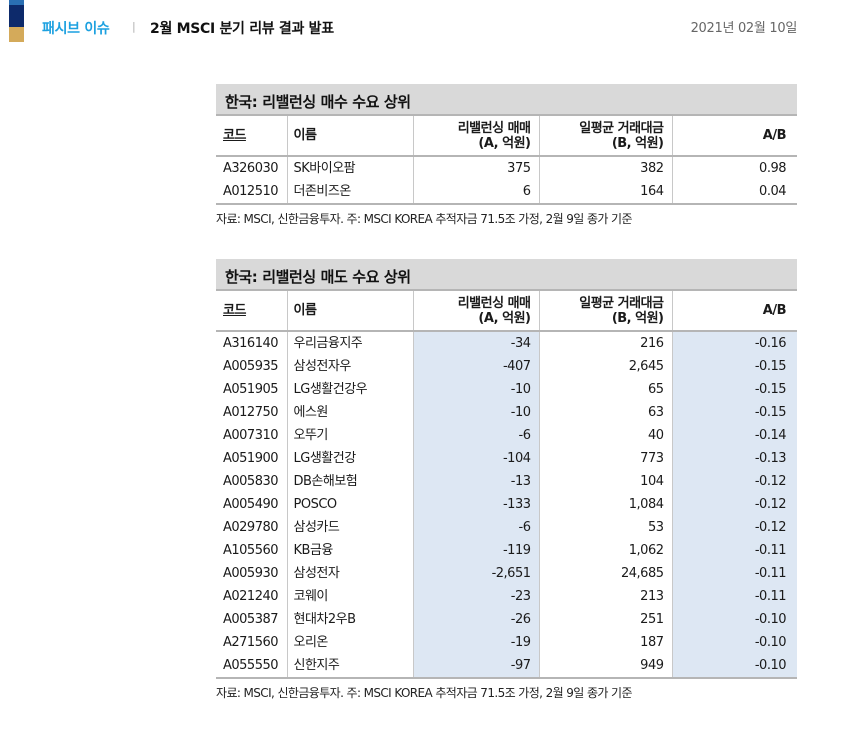 The height and width of the screenshot is (730, 854). Describe the element at coordinates (349, 550) in the screenshot. I see `cell-name: KB금융` at that location.